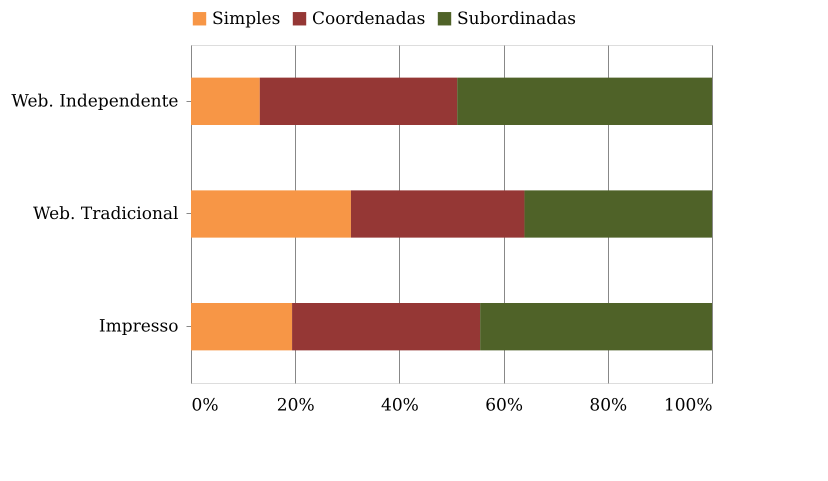 The width and height of the screenshot is (828, 481). Describe the element at coordinates (369, 18) in the screenshot. I see `legend-label: Coordenadas` at that location.